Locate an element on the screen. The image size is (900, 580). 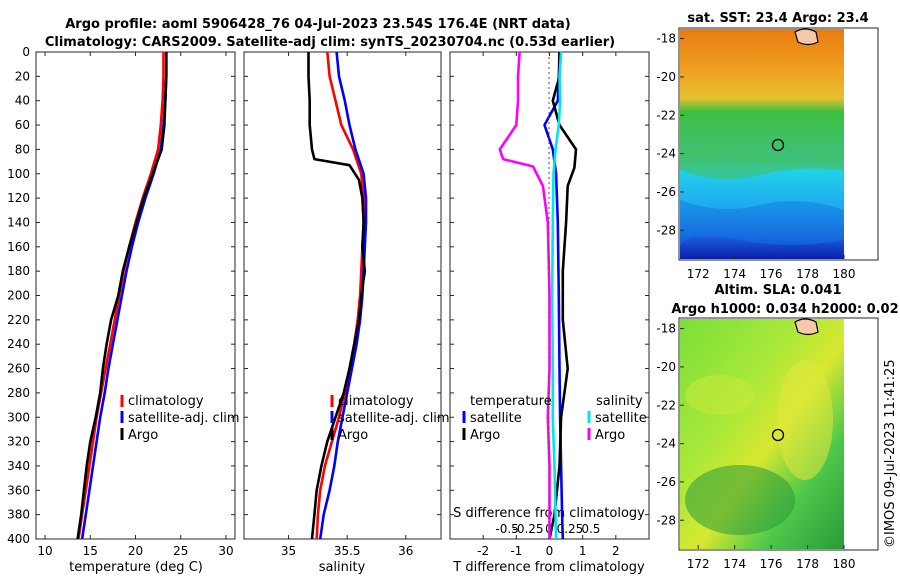
depth-tick-label: 200 is located at coordinates (18, 296).